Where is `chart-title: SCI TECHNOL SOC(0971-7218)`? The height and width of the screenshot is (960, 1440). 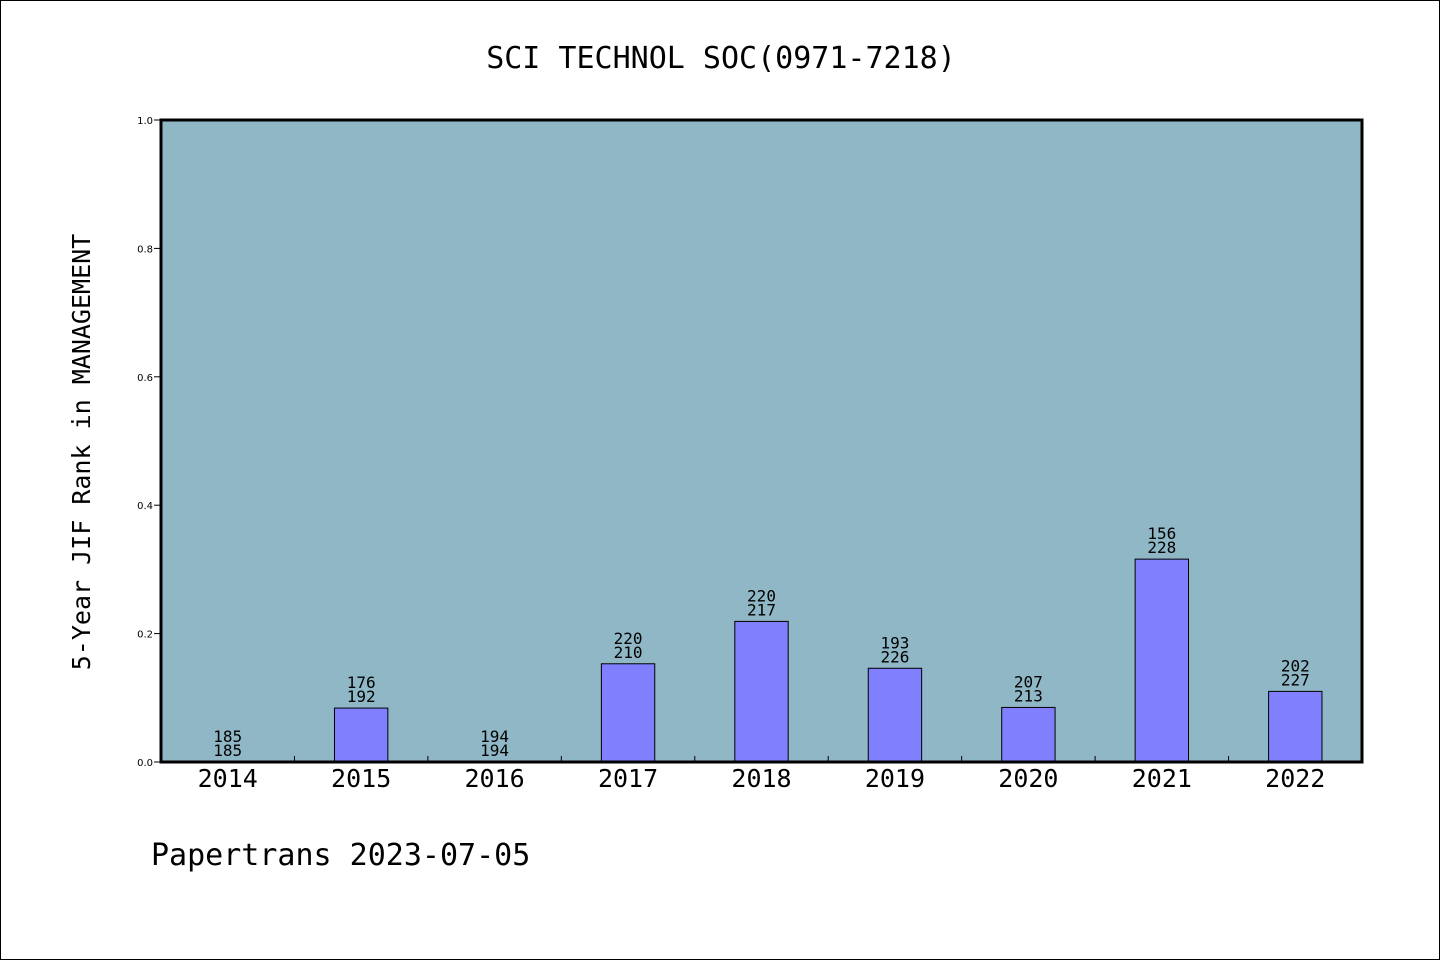
chart-title: SCI TECHNOL SOC(0971-7218) is located at coordinates (721, 58).